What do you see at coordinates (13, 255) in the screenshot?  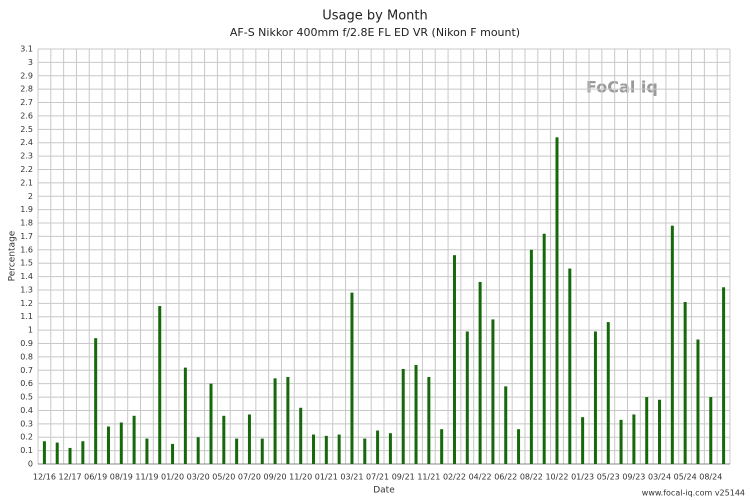 I see `y-axis-label: Percentage` at bounding box center [13, 255].